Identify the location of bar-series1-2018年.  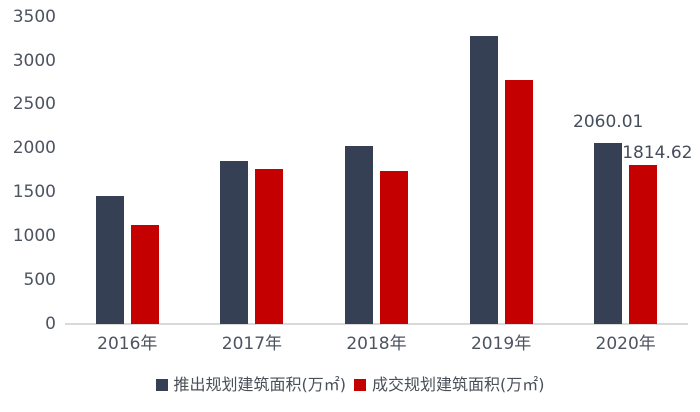
(359, 234).